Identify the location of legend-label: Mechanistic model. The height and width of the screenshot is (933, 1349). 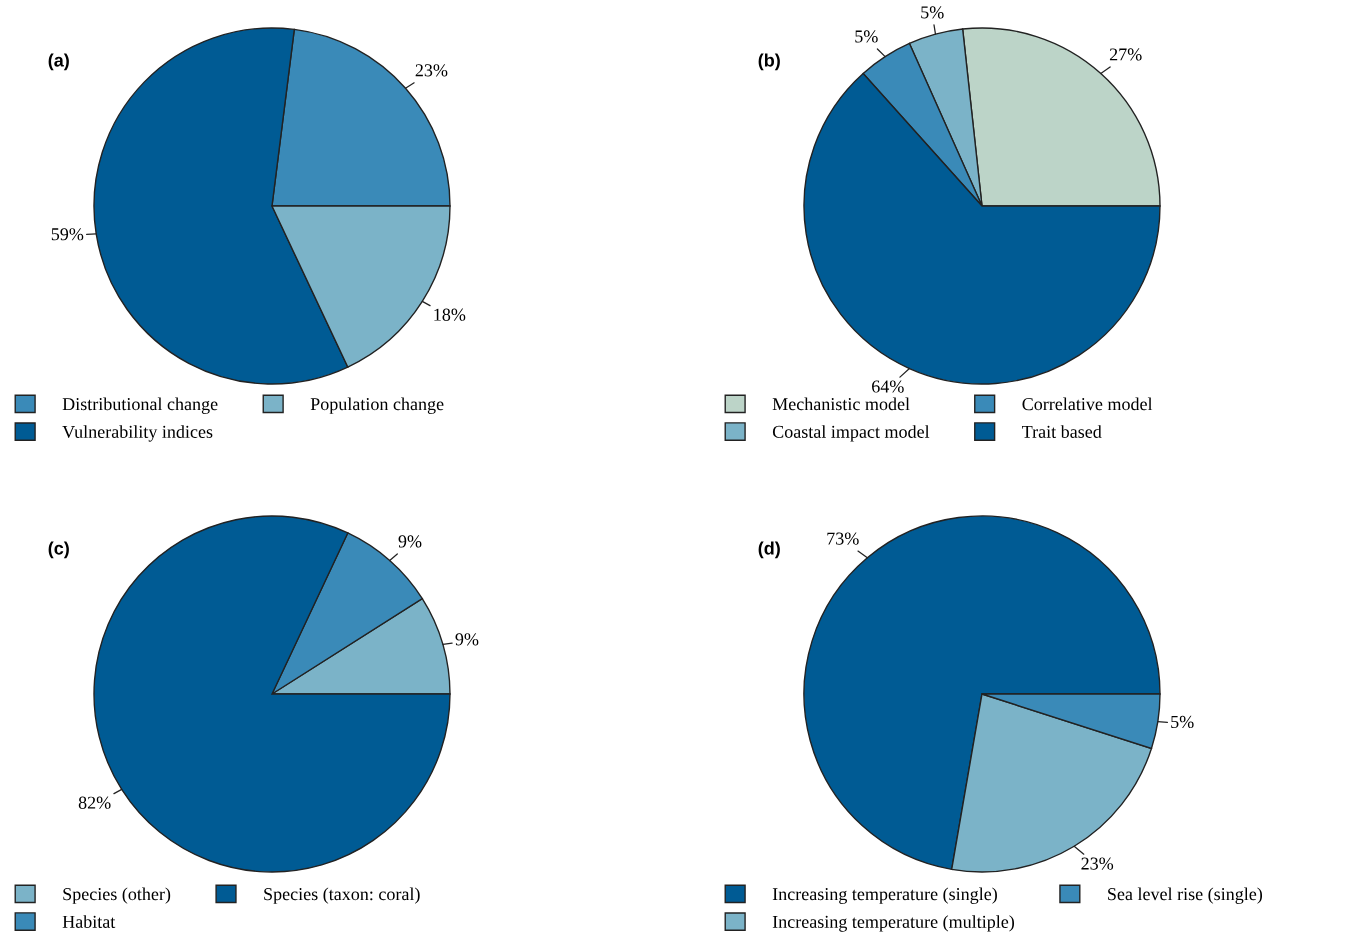
(841, 404).